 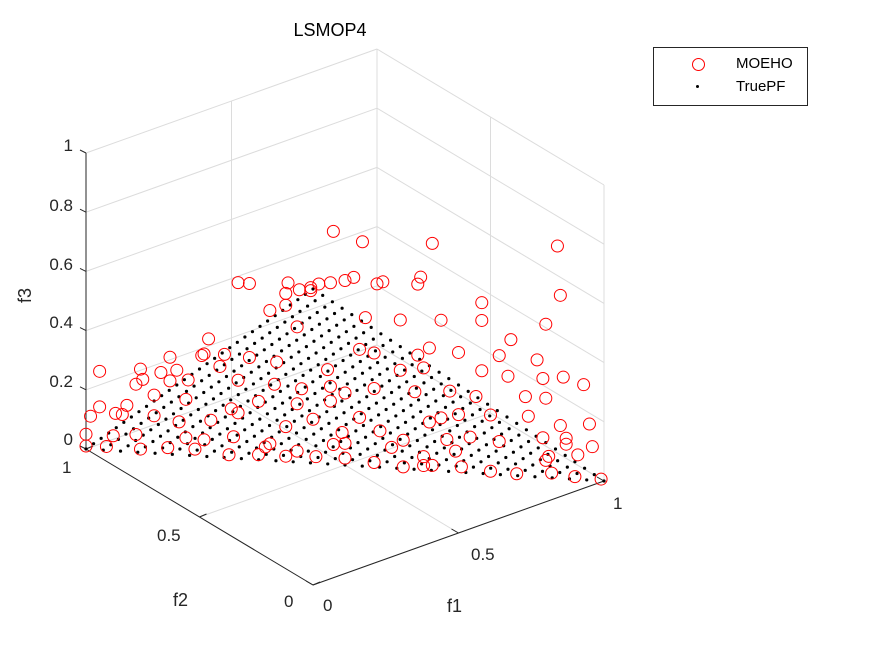 What do you see at coordinates (83, 151) in the screenshot?
I see `z-tick-mark` at bounding box center [83, 151].